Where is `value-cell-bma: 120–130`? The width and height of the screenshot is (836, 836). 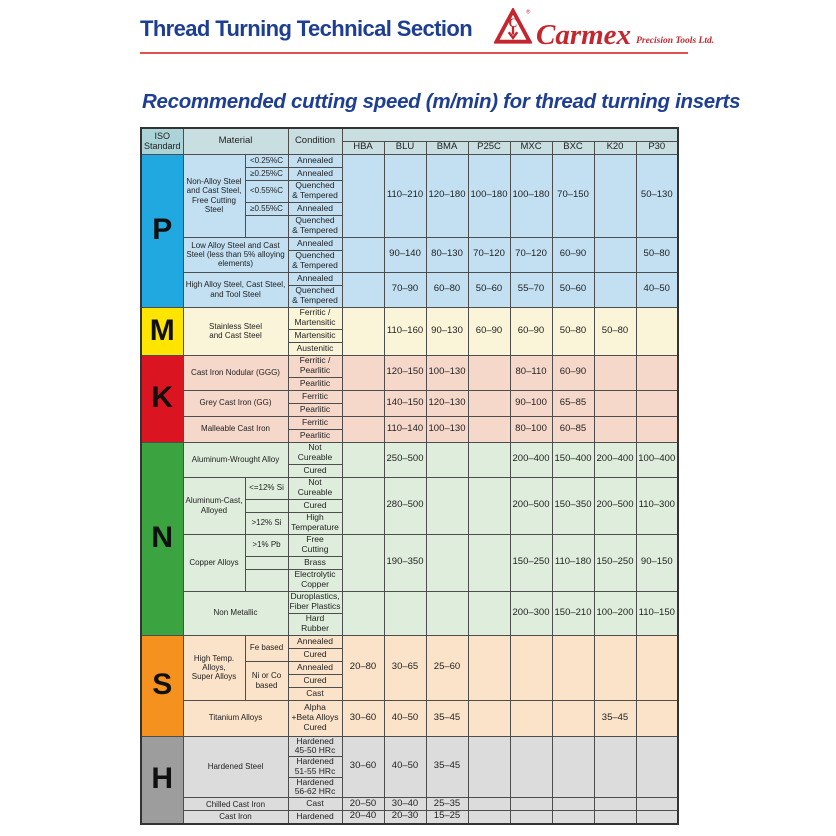 value-cell-bma: 120–130 is located at coordinates (447, 403).